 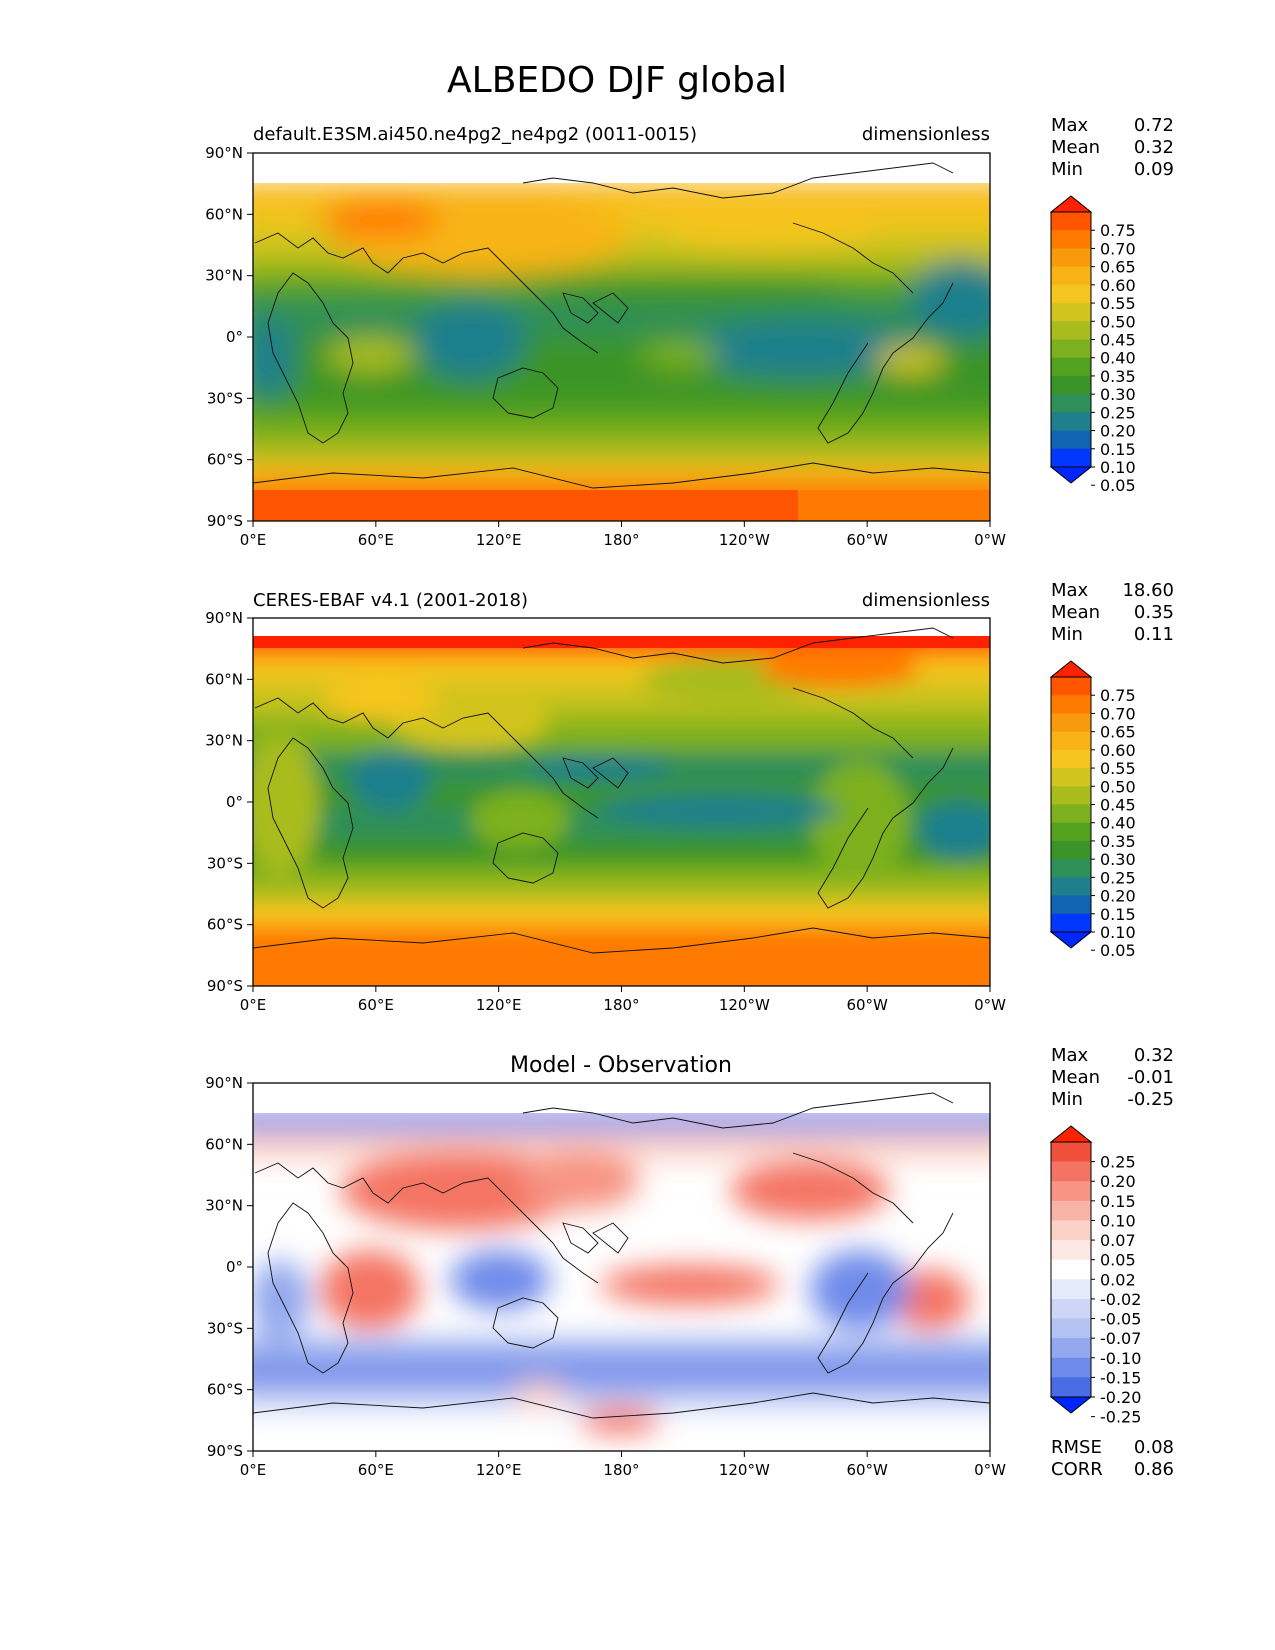 I want to click on panel-diff-coastlines, so click(x=621, y=1255).